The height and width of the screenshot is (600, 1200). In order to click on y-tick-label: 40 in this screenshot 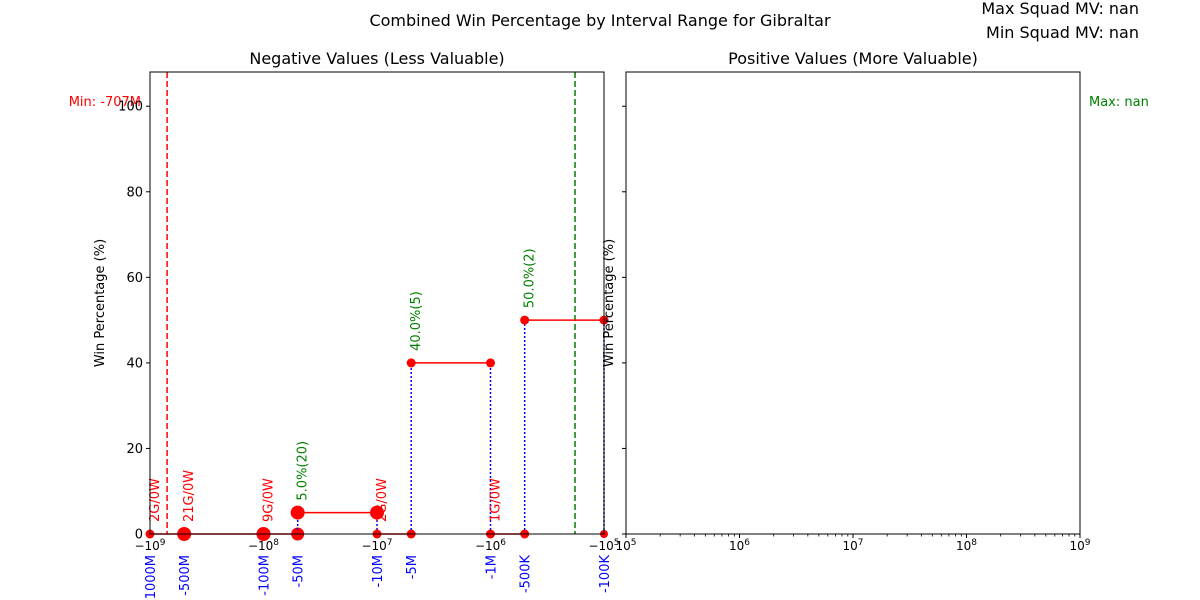, I will do `click(134, 363)`.